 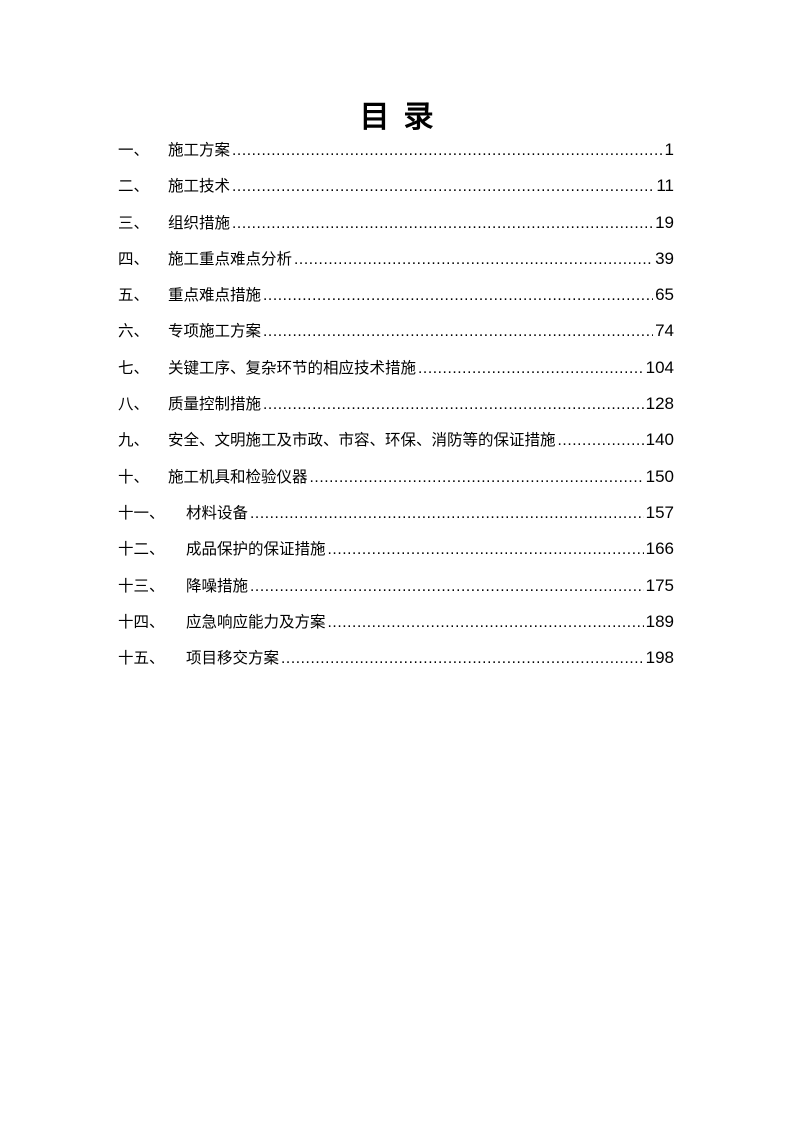 What do you see at coordinates (134, 258) in the screenshot?
I see `entry-number: 四、` at bounding box center [134, 258].